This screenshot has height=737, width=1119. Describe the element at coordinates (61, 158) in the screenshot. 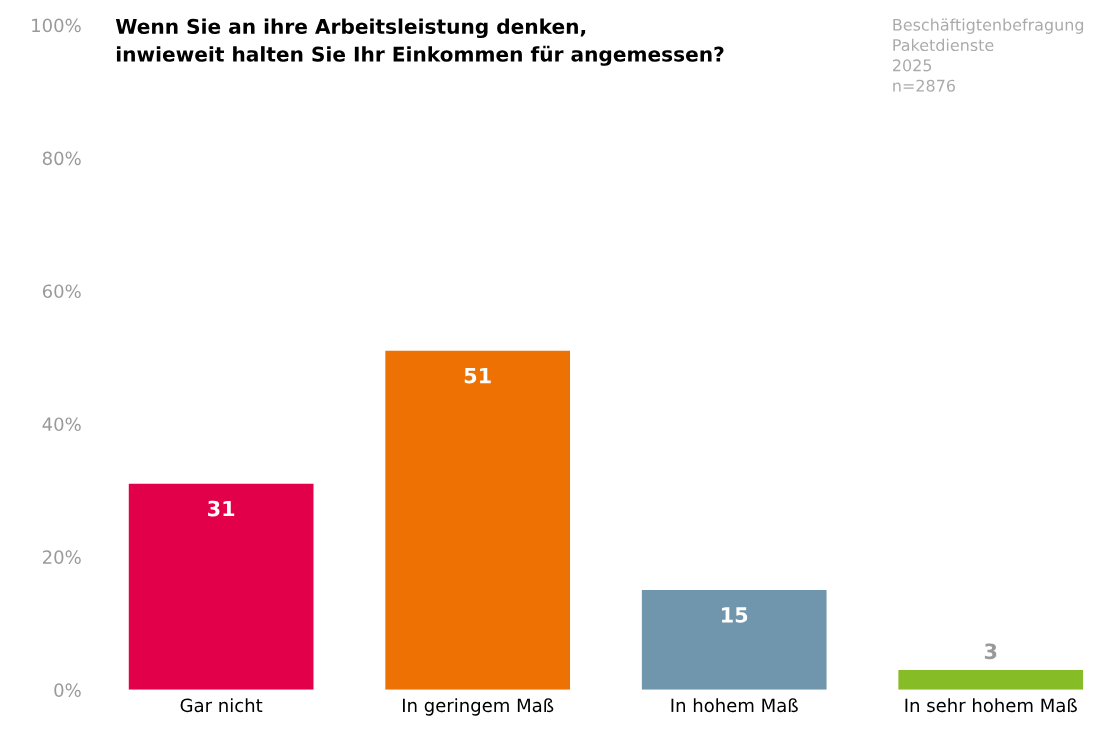

I see `y-tick-label: 80%` at that location.